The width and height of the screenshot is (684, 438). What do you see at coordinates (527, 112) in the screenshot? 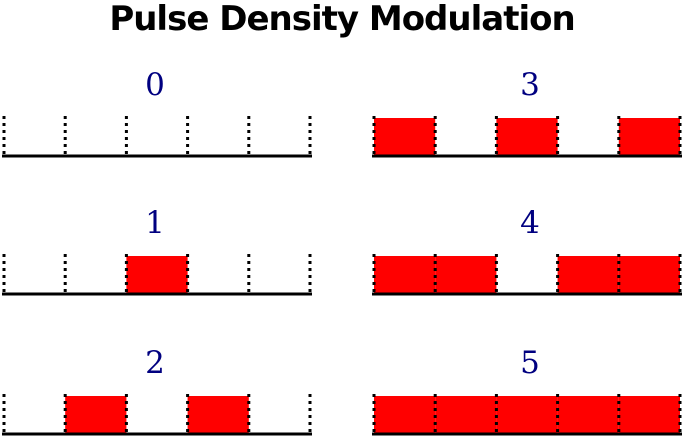
I see `pdm-panel-3: 3` at bounding box center [527, 112].